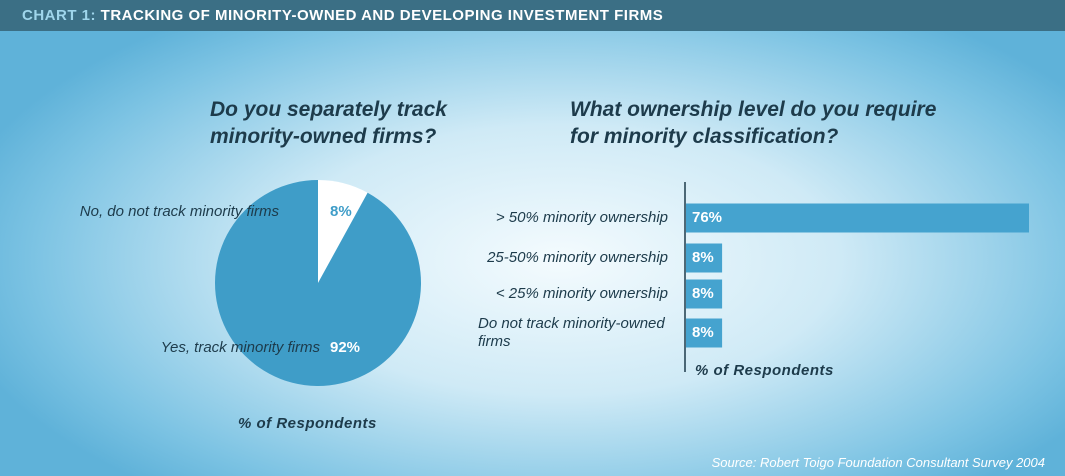  What do you see at coordinates (179, 211) in the screenshot?
I see `slice-label: No, do not track minority firms` at bounding box center [179, 211].